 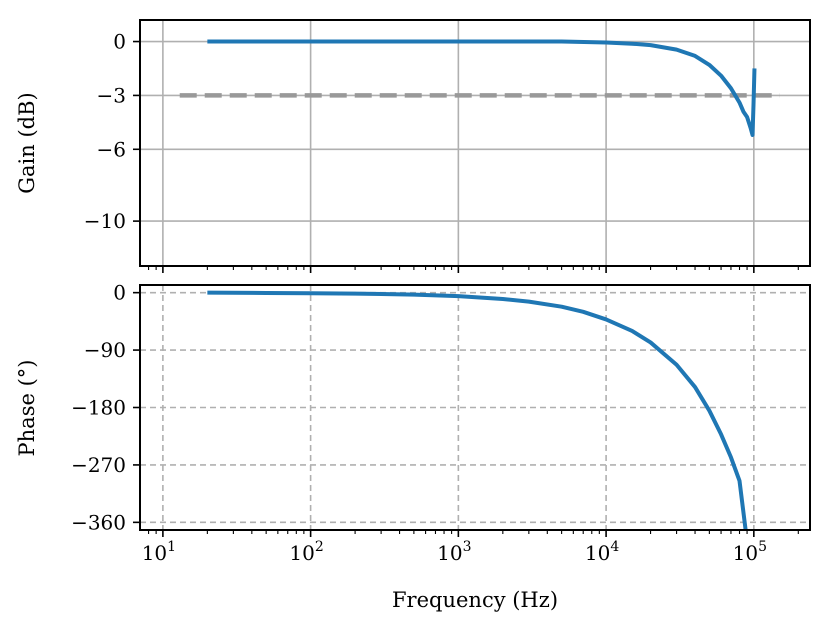 I want to click on gain-y-tick-label: −3, so click(x=111, y=95).